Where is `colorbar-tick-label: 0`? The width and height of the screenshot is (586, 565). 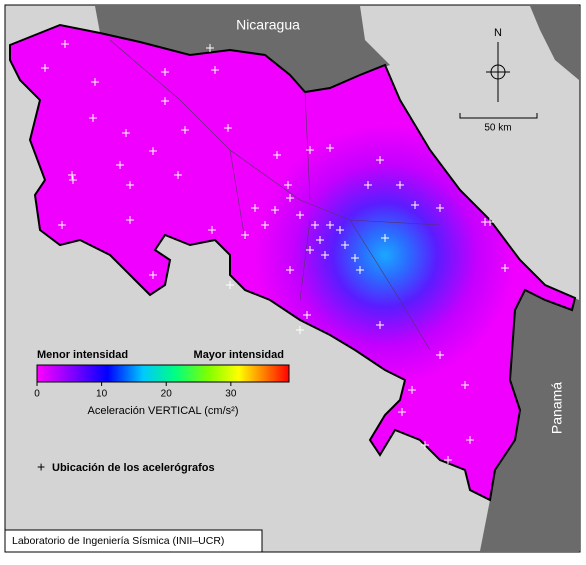 colorbar-tick-label: 0 is located at coordinates (37, 394).